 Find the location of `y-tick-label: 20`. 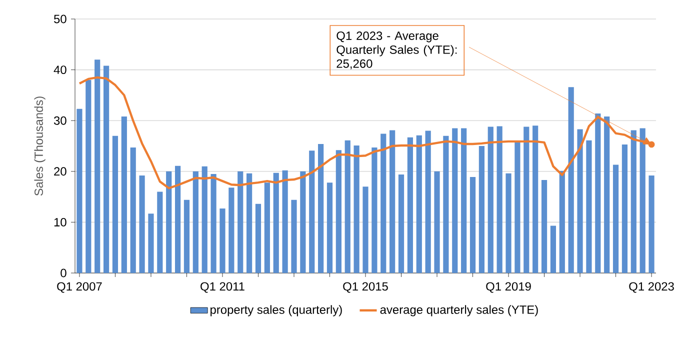

y-tick-label: 20 is located at coordinates (60, 171).